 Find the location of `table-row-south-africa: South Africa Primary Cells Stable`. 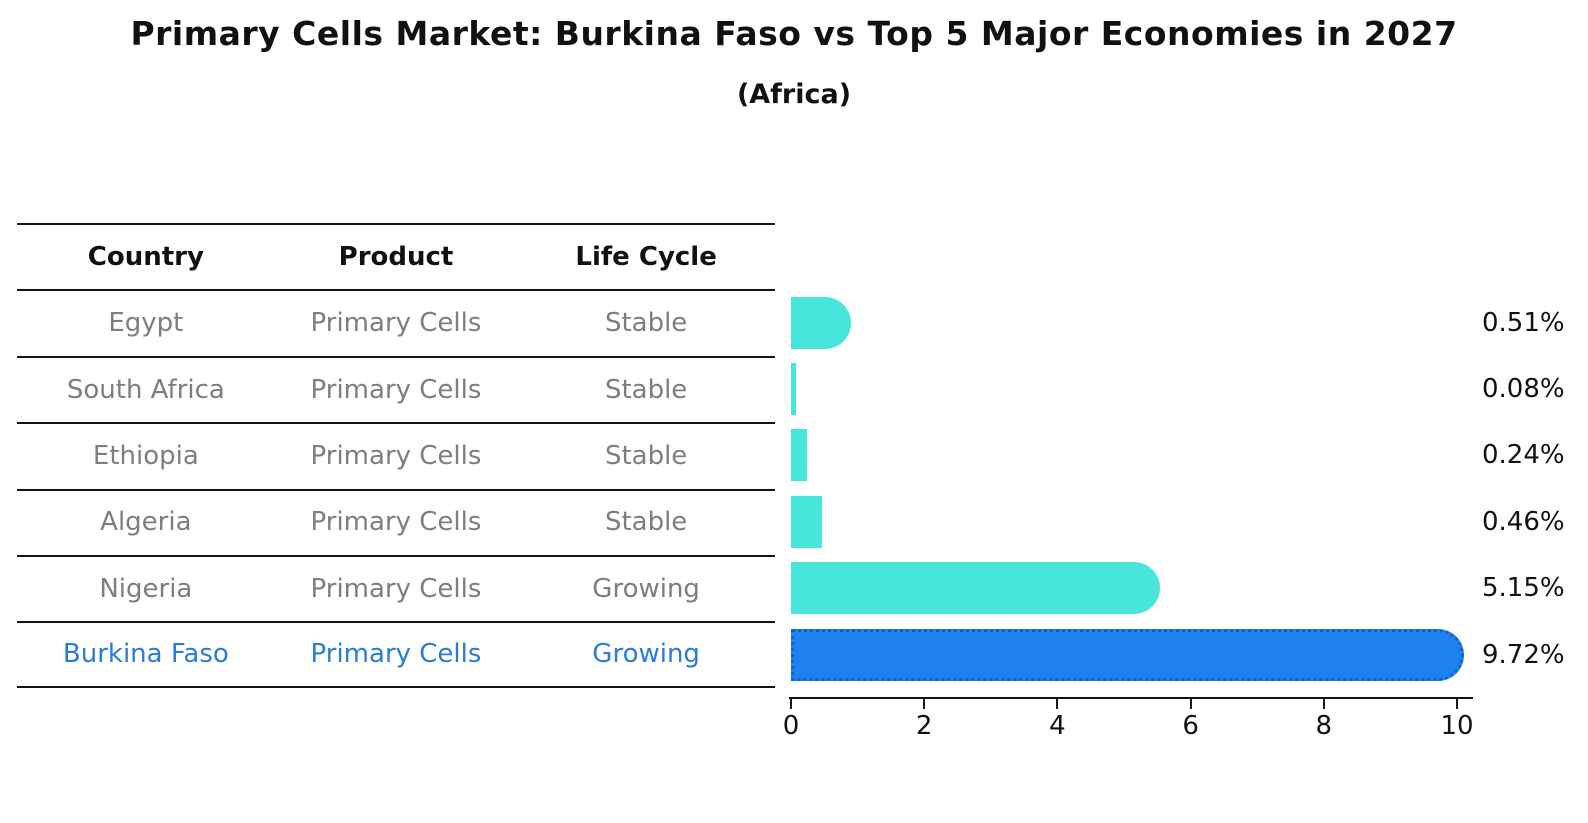

table-row-south-africa: South Africa Primary Cells Stable is located at coordinates (396, 388).